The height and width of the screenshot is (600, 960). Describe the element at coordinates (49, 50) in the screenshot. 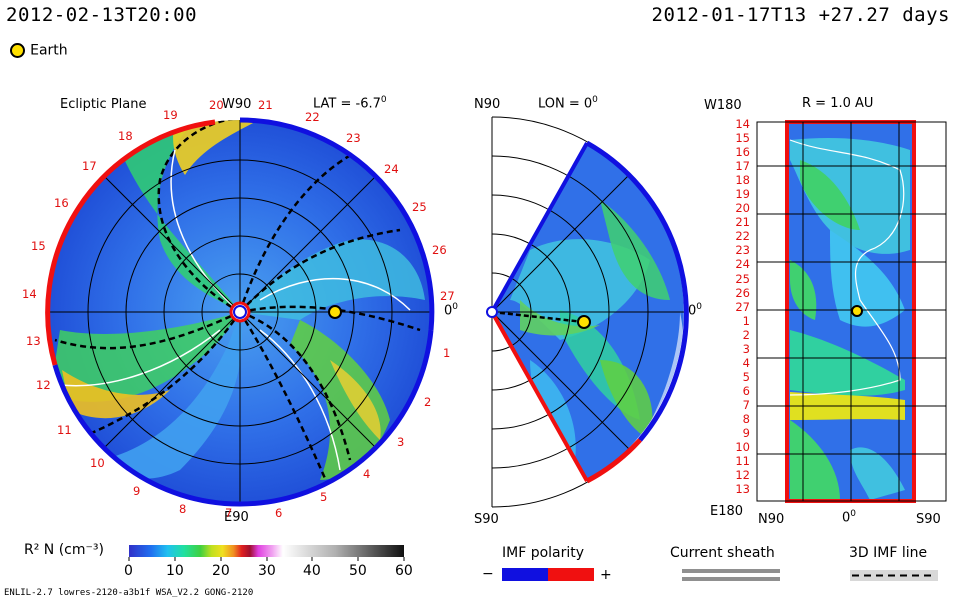

I see `earth-label: Earth` at that location.